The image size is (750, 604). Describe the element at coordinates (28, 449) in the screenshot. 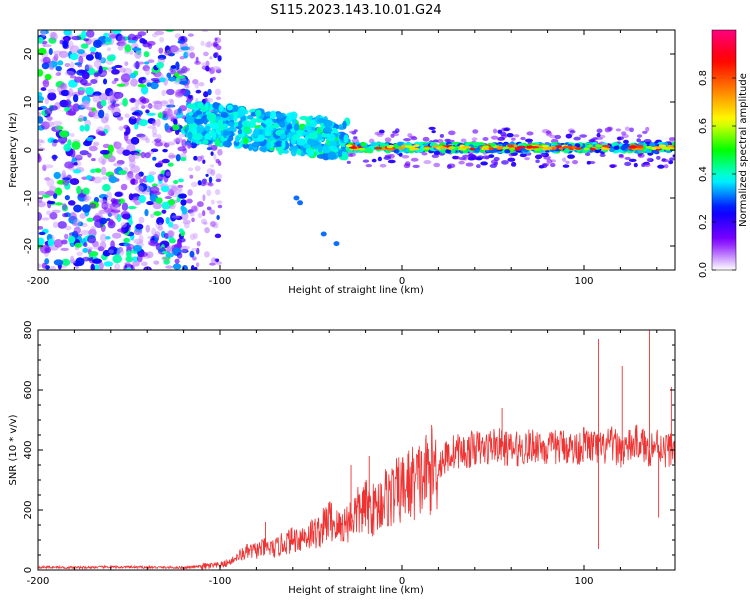

I see `y-tick-label: 400` at that location.